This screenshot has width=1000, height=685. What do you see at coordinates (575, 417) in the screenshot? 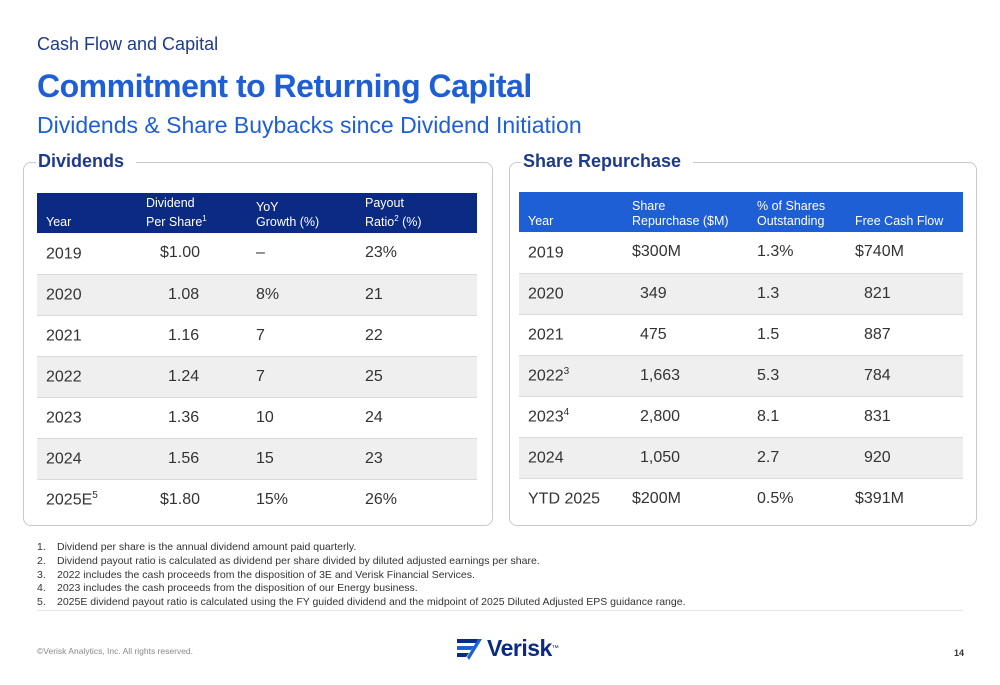
I see `repurchase-year-cell: 20234` at bounding box center [575, 417].